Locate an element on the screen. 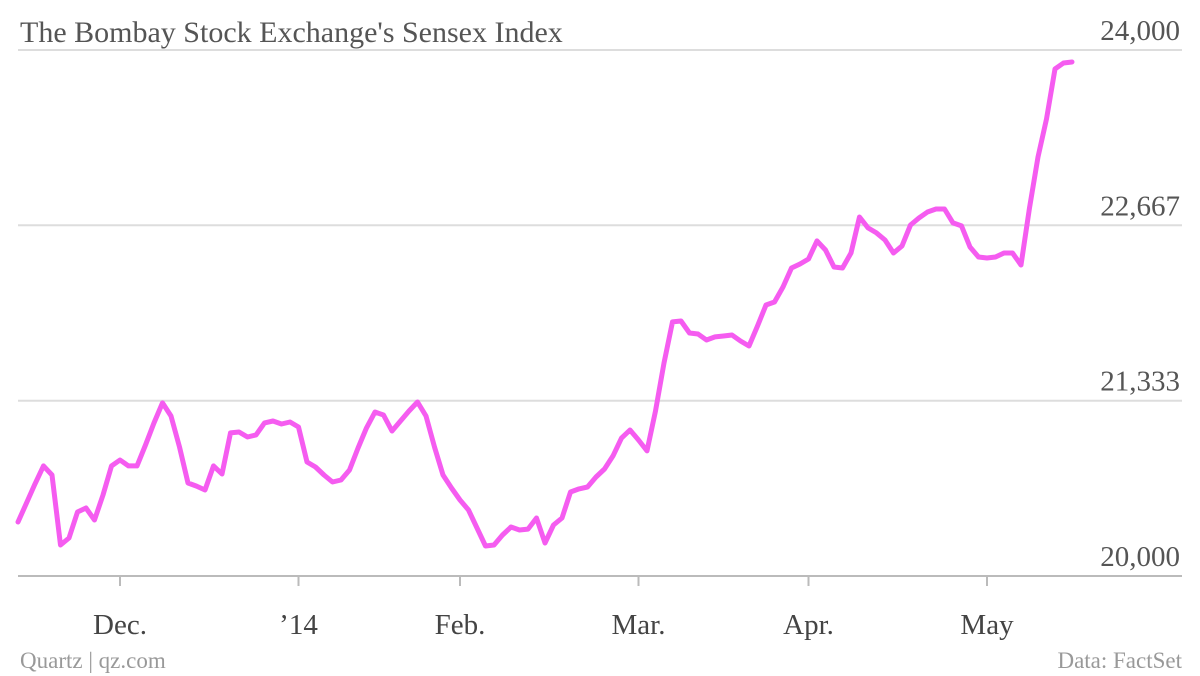 This screenshot has height=676, width=1200. y-tick-label: 24,000 is located at coordinates (1140, 31).